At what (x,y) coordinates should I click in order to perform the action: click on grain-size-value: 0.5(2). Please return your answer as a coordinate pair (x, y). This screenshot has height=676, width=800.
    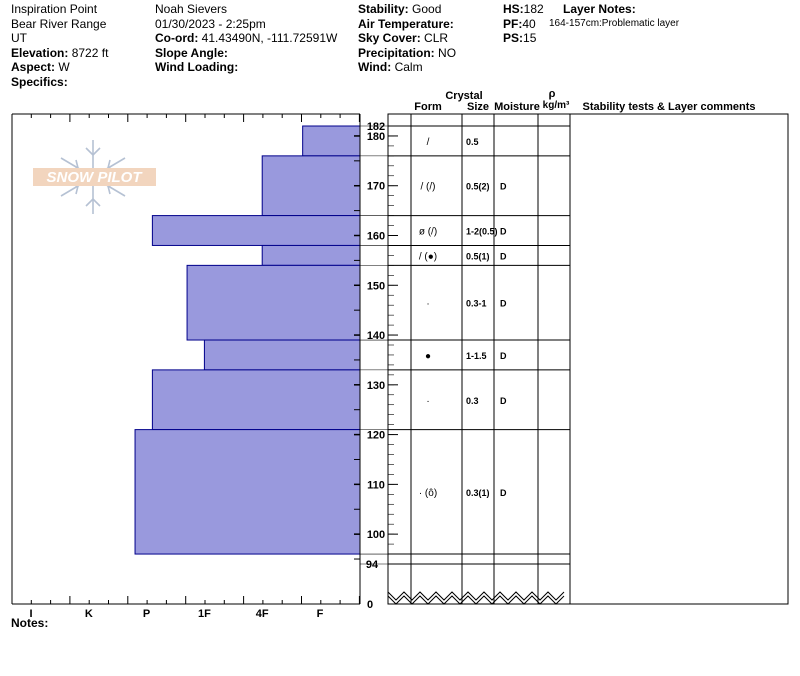
    Looking at the image, I should click on (478, 187).